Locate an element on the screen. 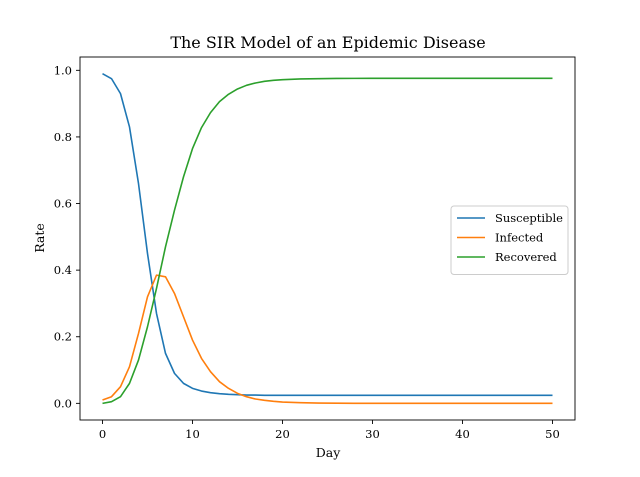 The image size is (640, 477). x-axis-label: Day is located at coordinates (328, 452).